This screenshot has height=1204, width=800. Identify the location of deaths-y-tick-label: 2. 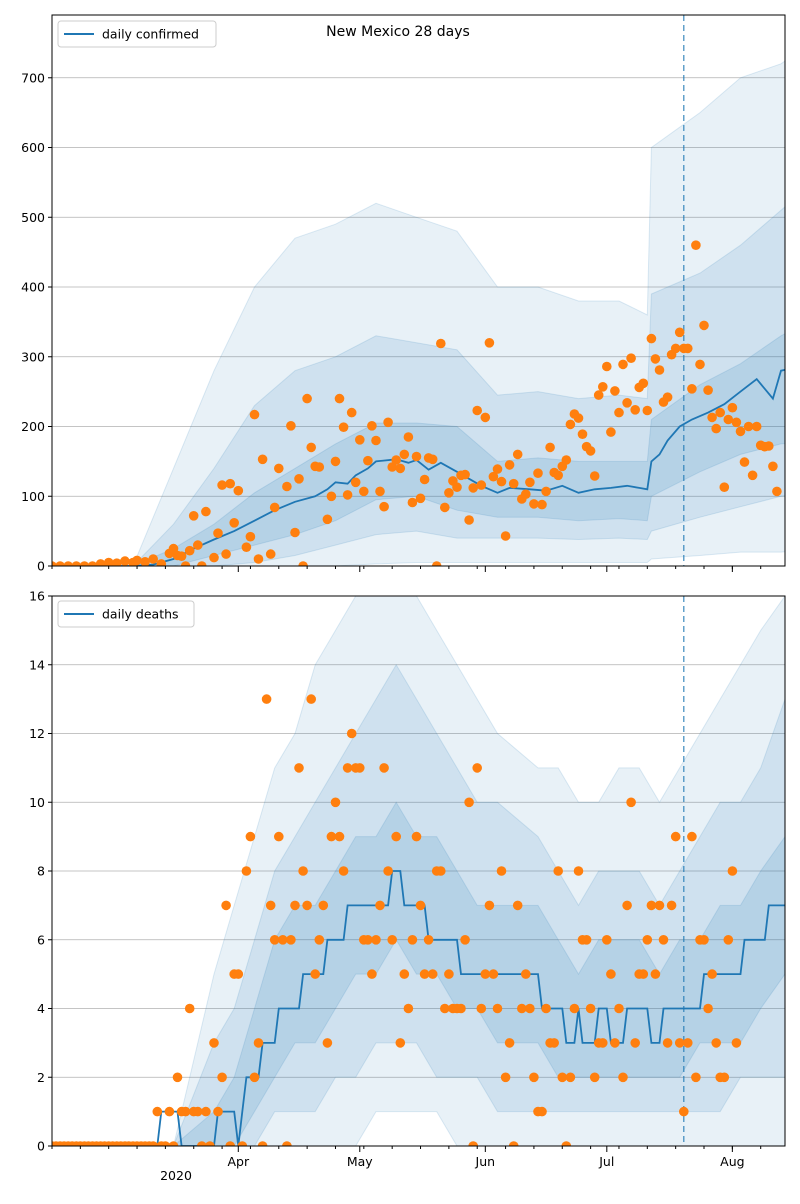
(41, 1077).